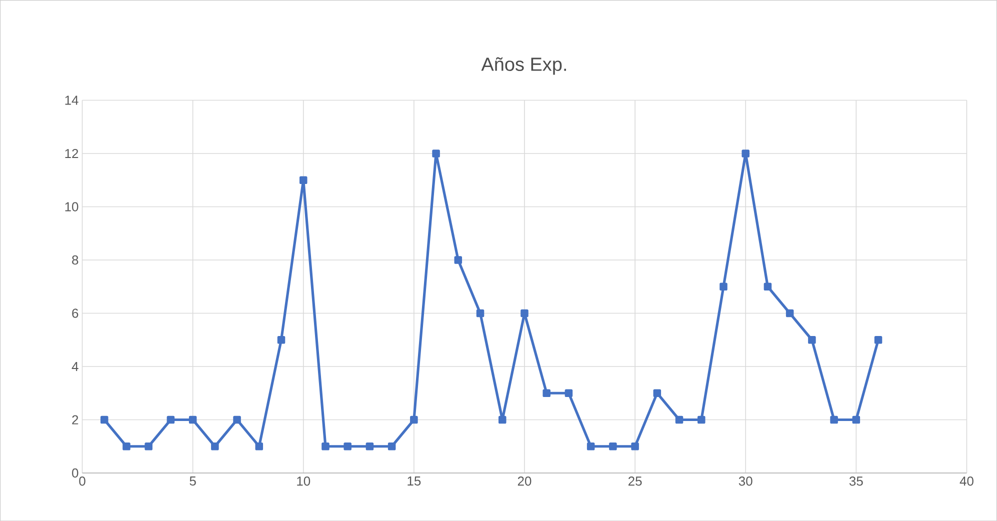 The image size is (997, 521). Describe the element at coordinates (75, 419) in the screenshot. I see `y-tick-label: 2` at that location.